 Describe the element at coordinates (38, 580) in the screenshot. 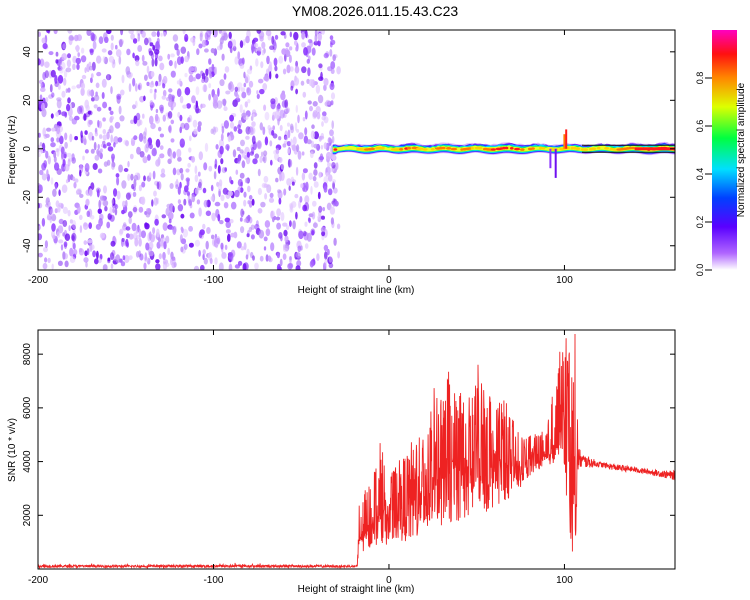

I see `snr-xtick-label: -200` at that location.